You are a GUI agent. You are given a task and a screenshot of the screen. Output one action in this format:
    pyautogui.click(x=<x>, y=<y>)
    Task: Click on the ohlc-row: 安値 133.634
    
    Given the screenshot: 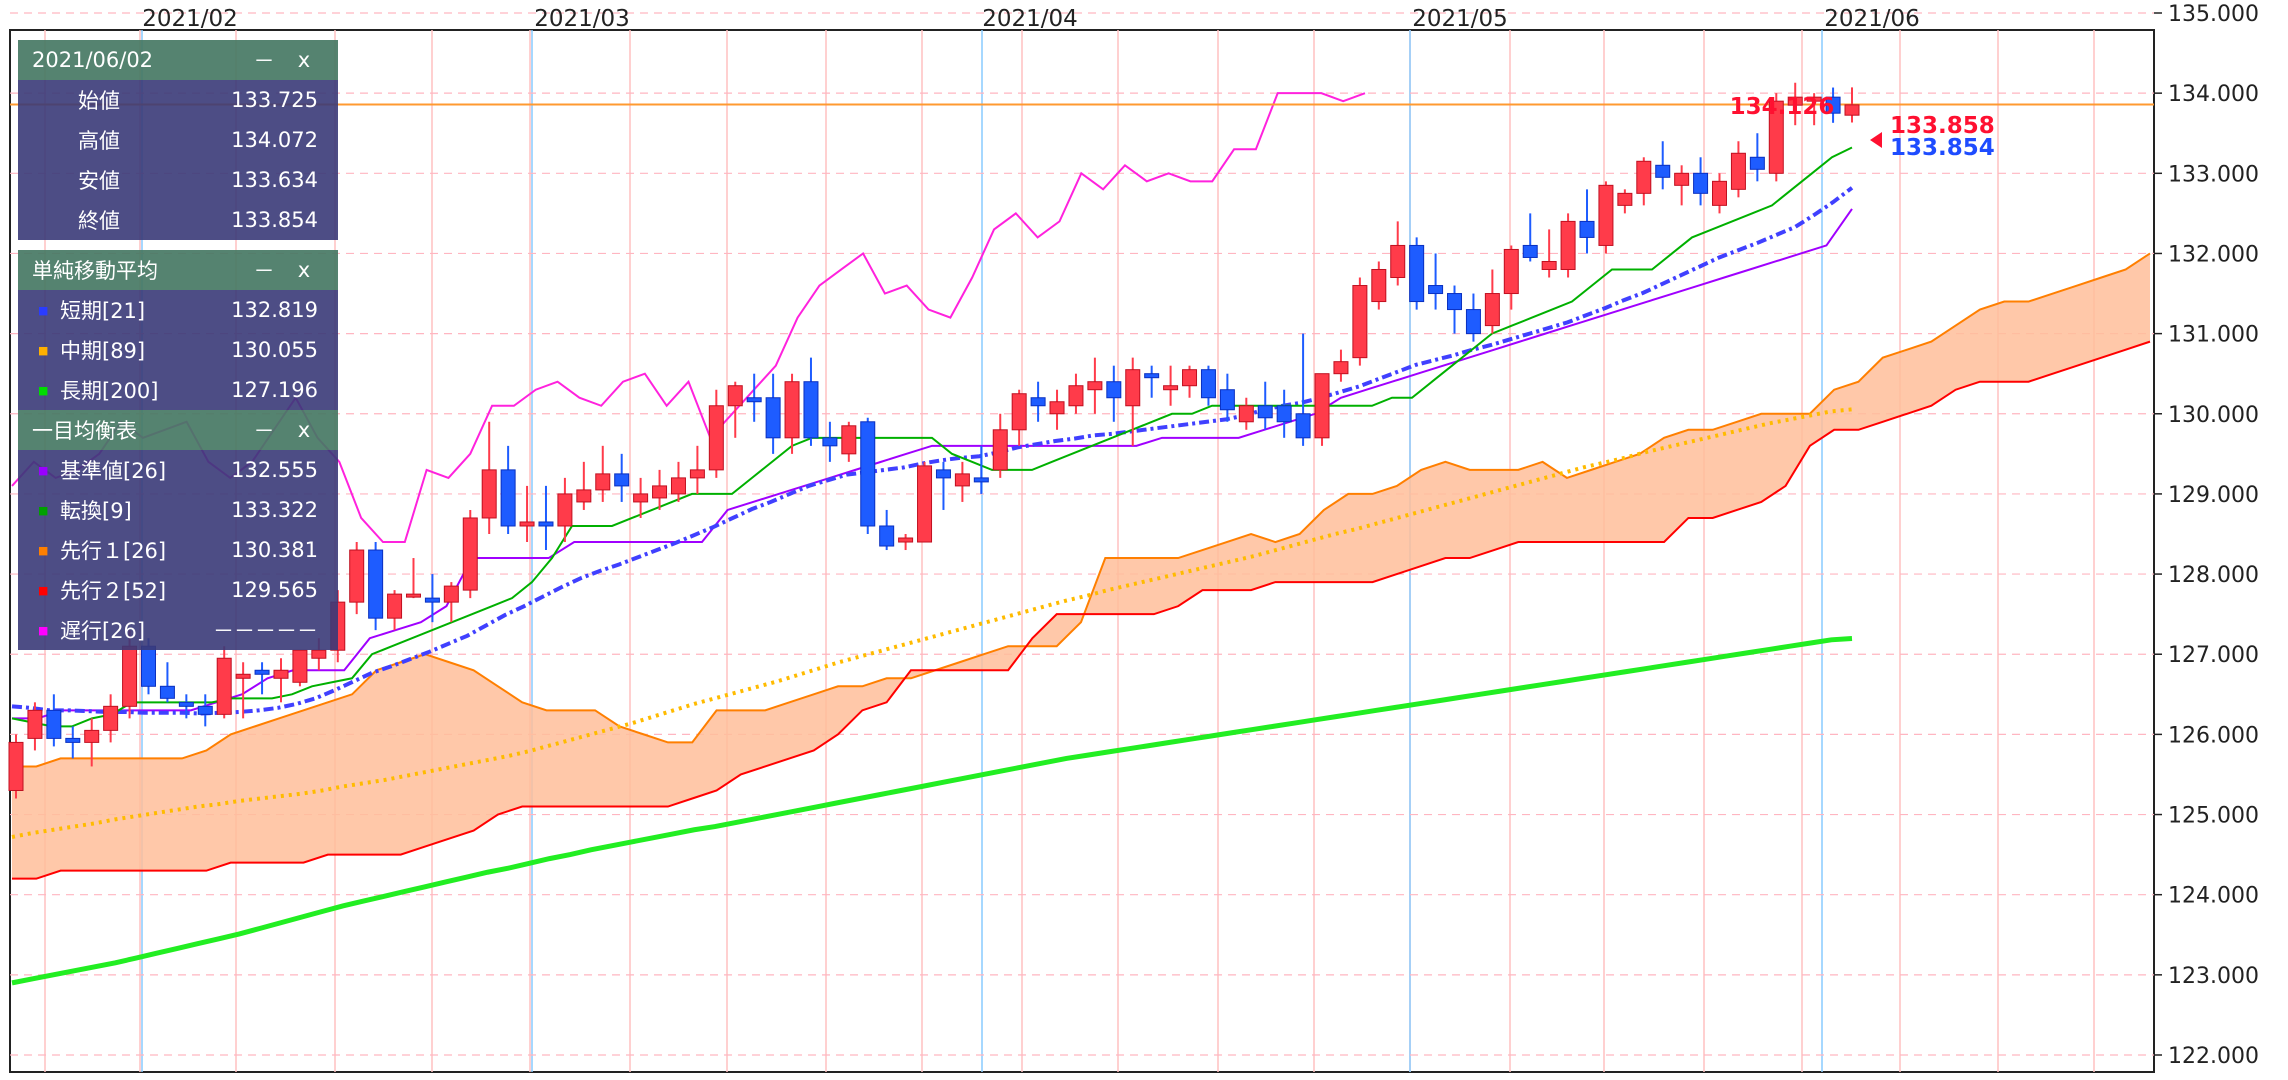 What is the action you would take?
    pyautogui.click(x=178, y=180)
    